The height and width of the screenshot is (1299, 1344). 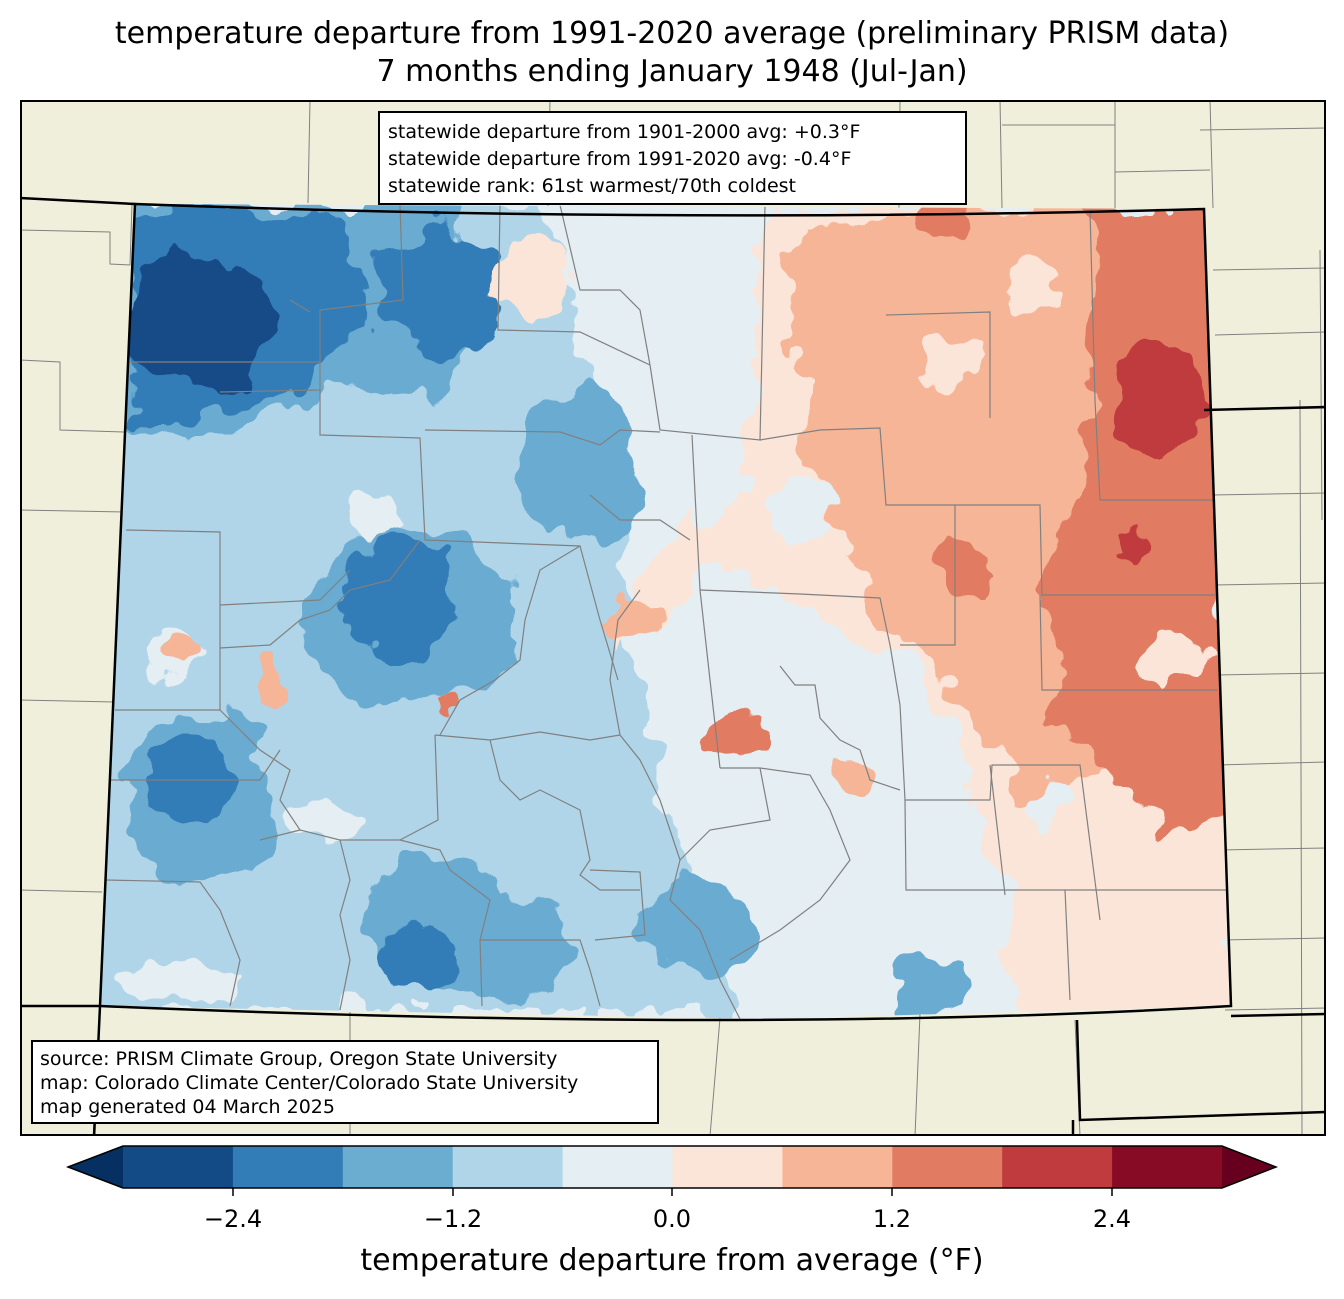 I want to click on colorbar, so click(x=672, y=1170).